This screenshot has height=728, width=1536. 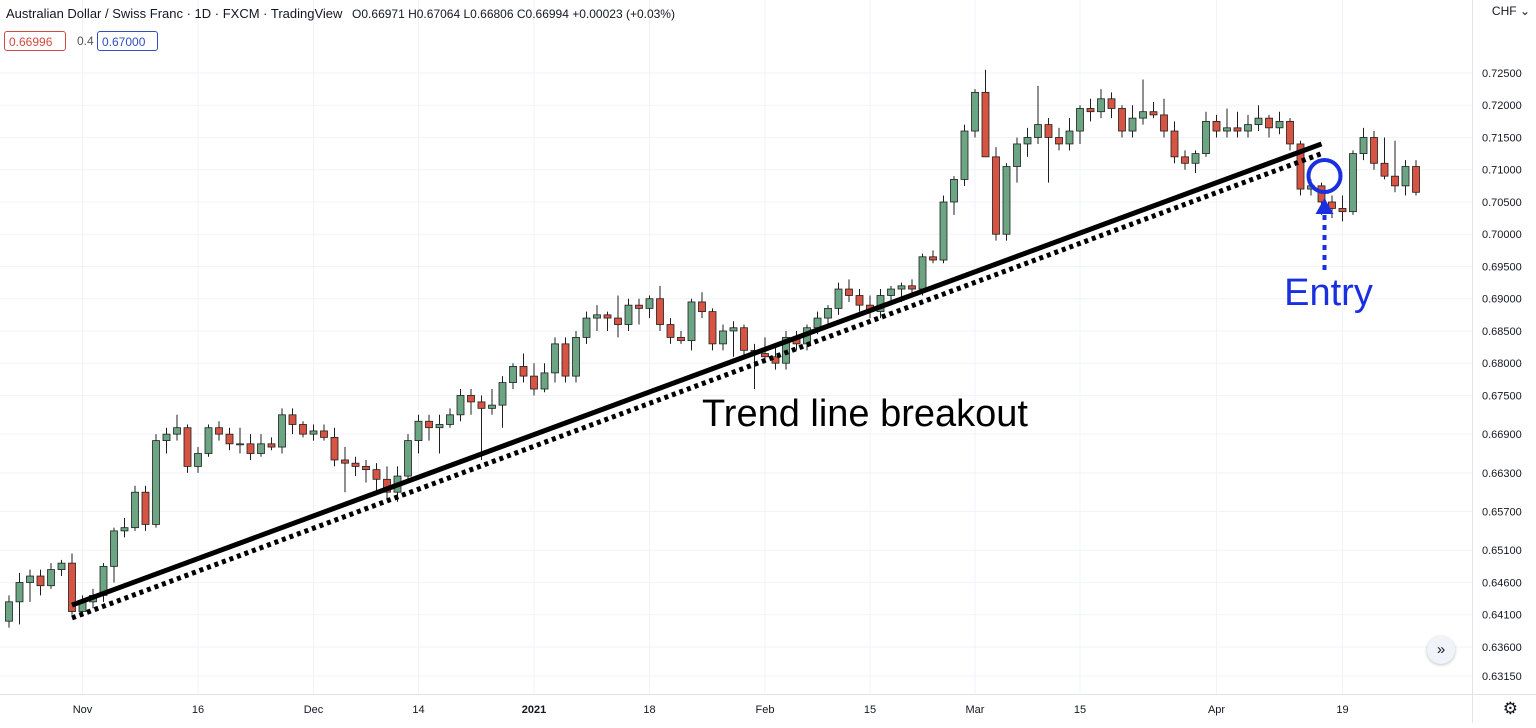 What do you see at coordinates (1502, 138) in the screenshot?
I see `price-tick-label: 0.71500` at bounding box center [1502, 138].